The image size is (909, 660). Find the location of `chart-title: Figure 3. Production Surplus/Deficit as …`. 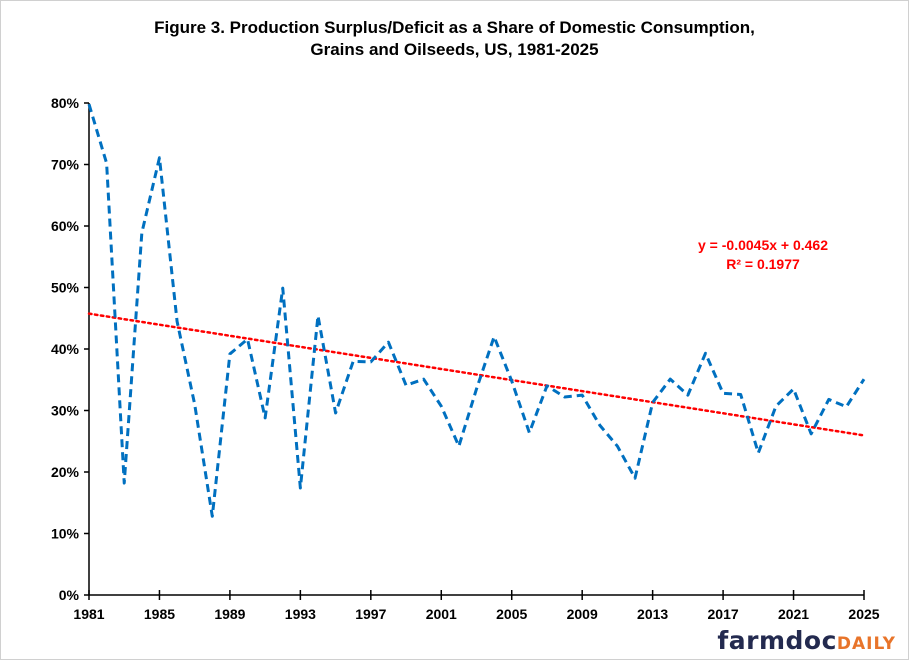

chart-title: Figure 3. Production Surplus/Deficit as … is located at coordinates (454, 27).